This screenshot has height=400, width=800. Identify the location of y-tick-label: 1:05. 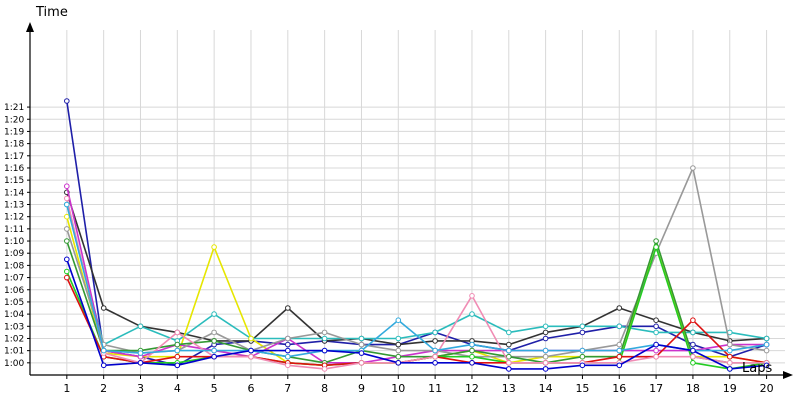
(14, 303).